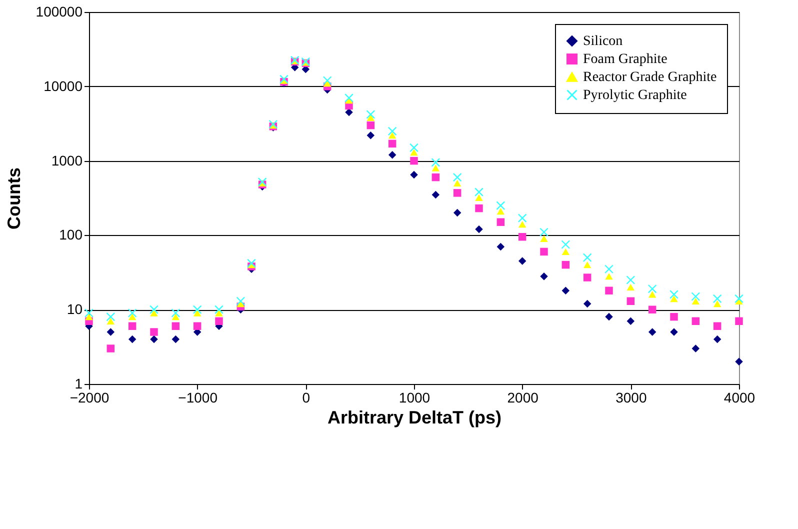  What do you see at coordinates (414, 418) in the screenshot?
I see `x-axis-title: Arbitrary DeltaT (ps)` at bounding box center [414, 418].